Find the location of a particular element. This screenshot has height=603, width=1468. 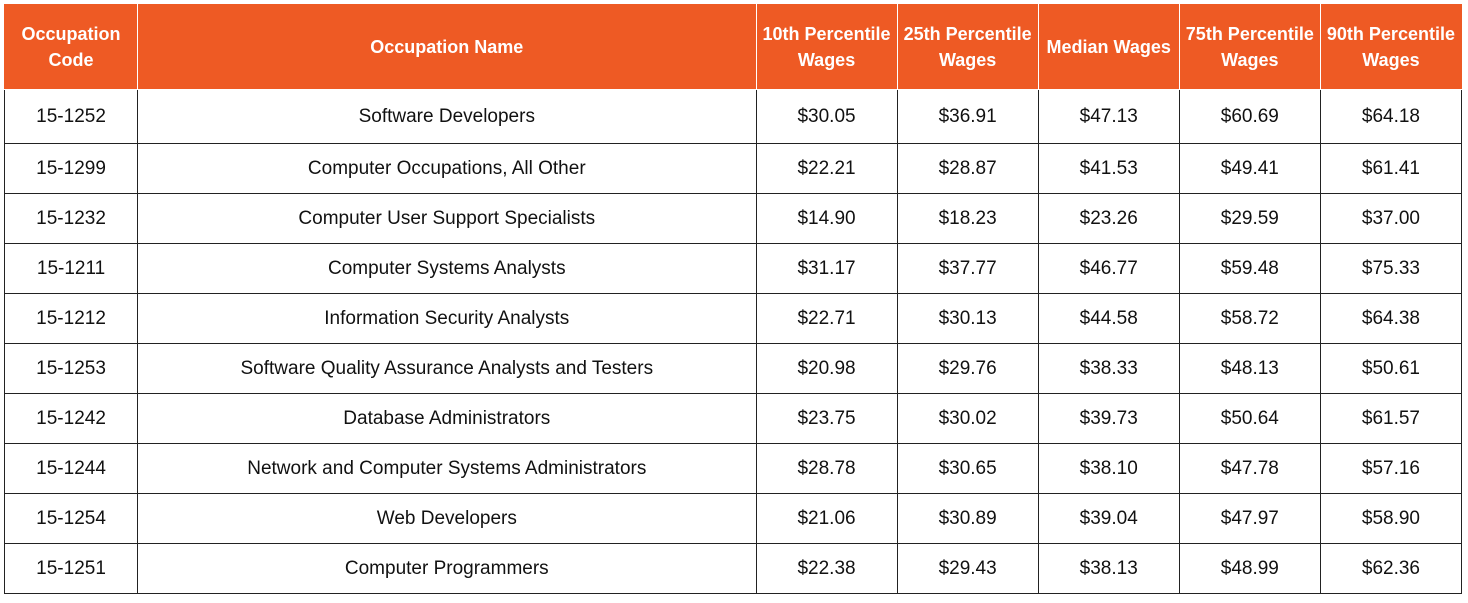

cell-75th-percentile: $49.41 is located at coordinates (1249, 168).